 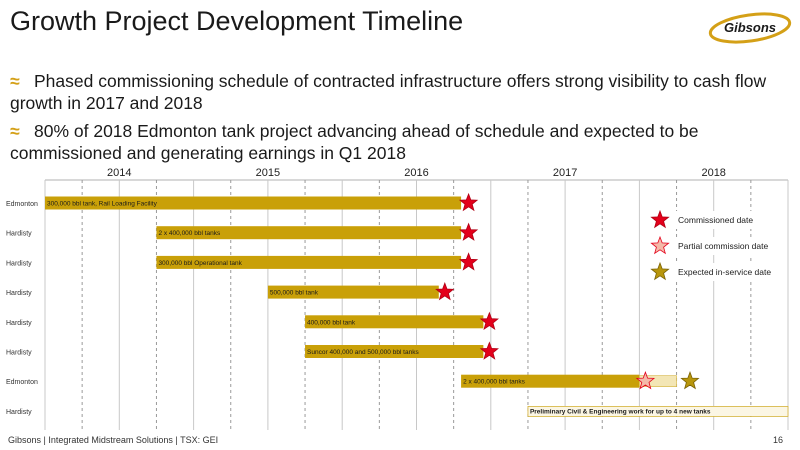 I want to click on legend-label: Commissioned date, so click(x=715, y=220).